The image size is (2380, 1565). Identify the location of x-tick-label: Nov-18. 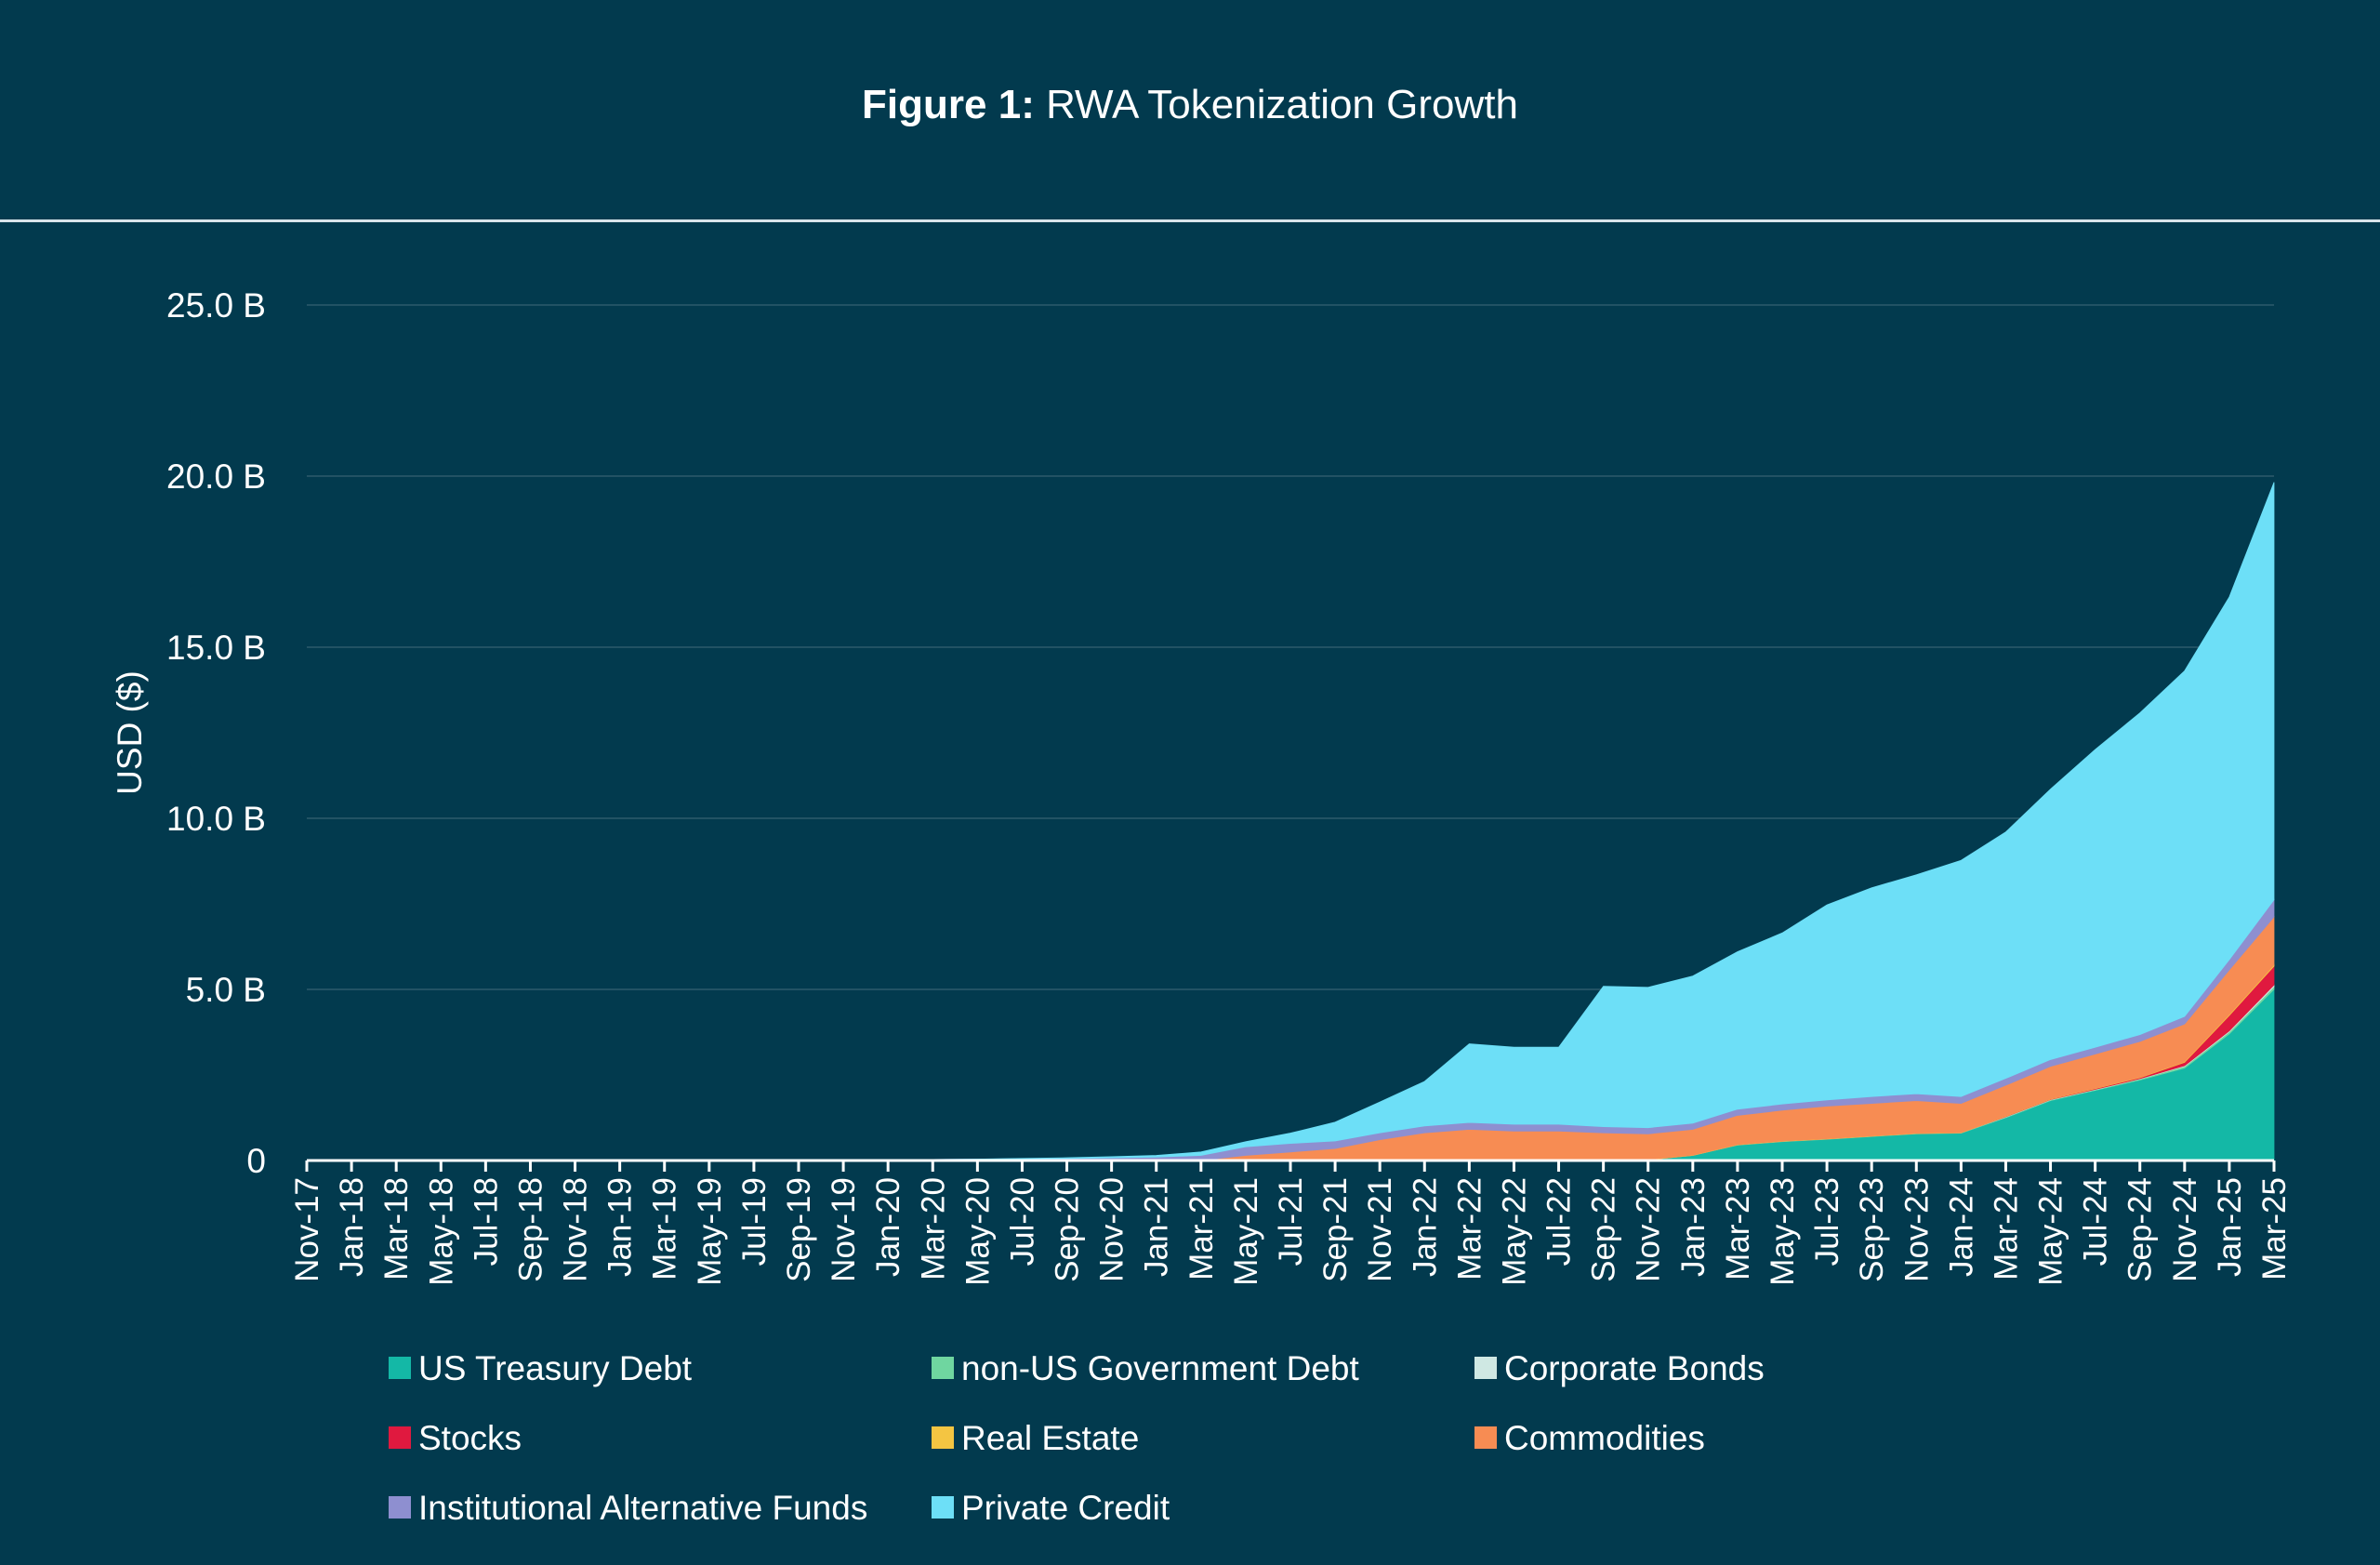
(576, 1229).